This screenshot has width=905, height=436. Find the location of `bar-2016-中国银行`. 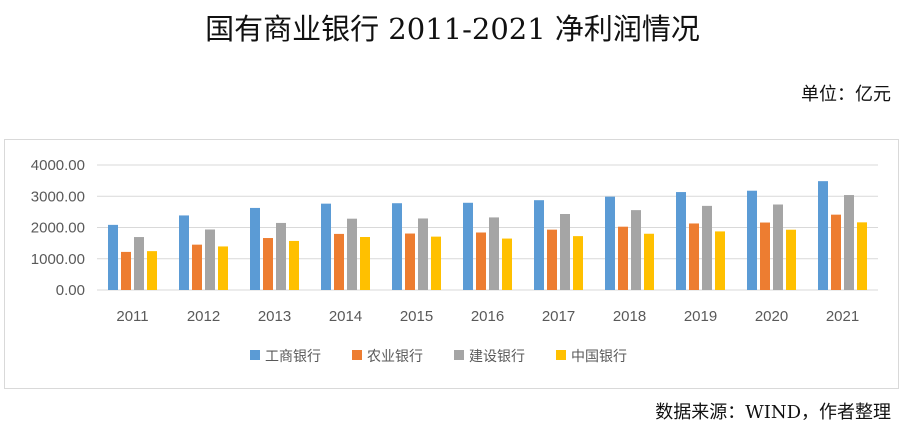

bar-2016-中国银行 is located at coordinates (507, 264).